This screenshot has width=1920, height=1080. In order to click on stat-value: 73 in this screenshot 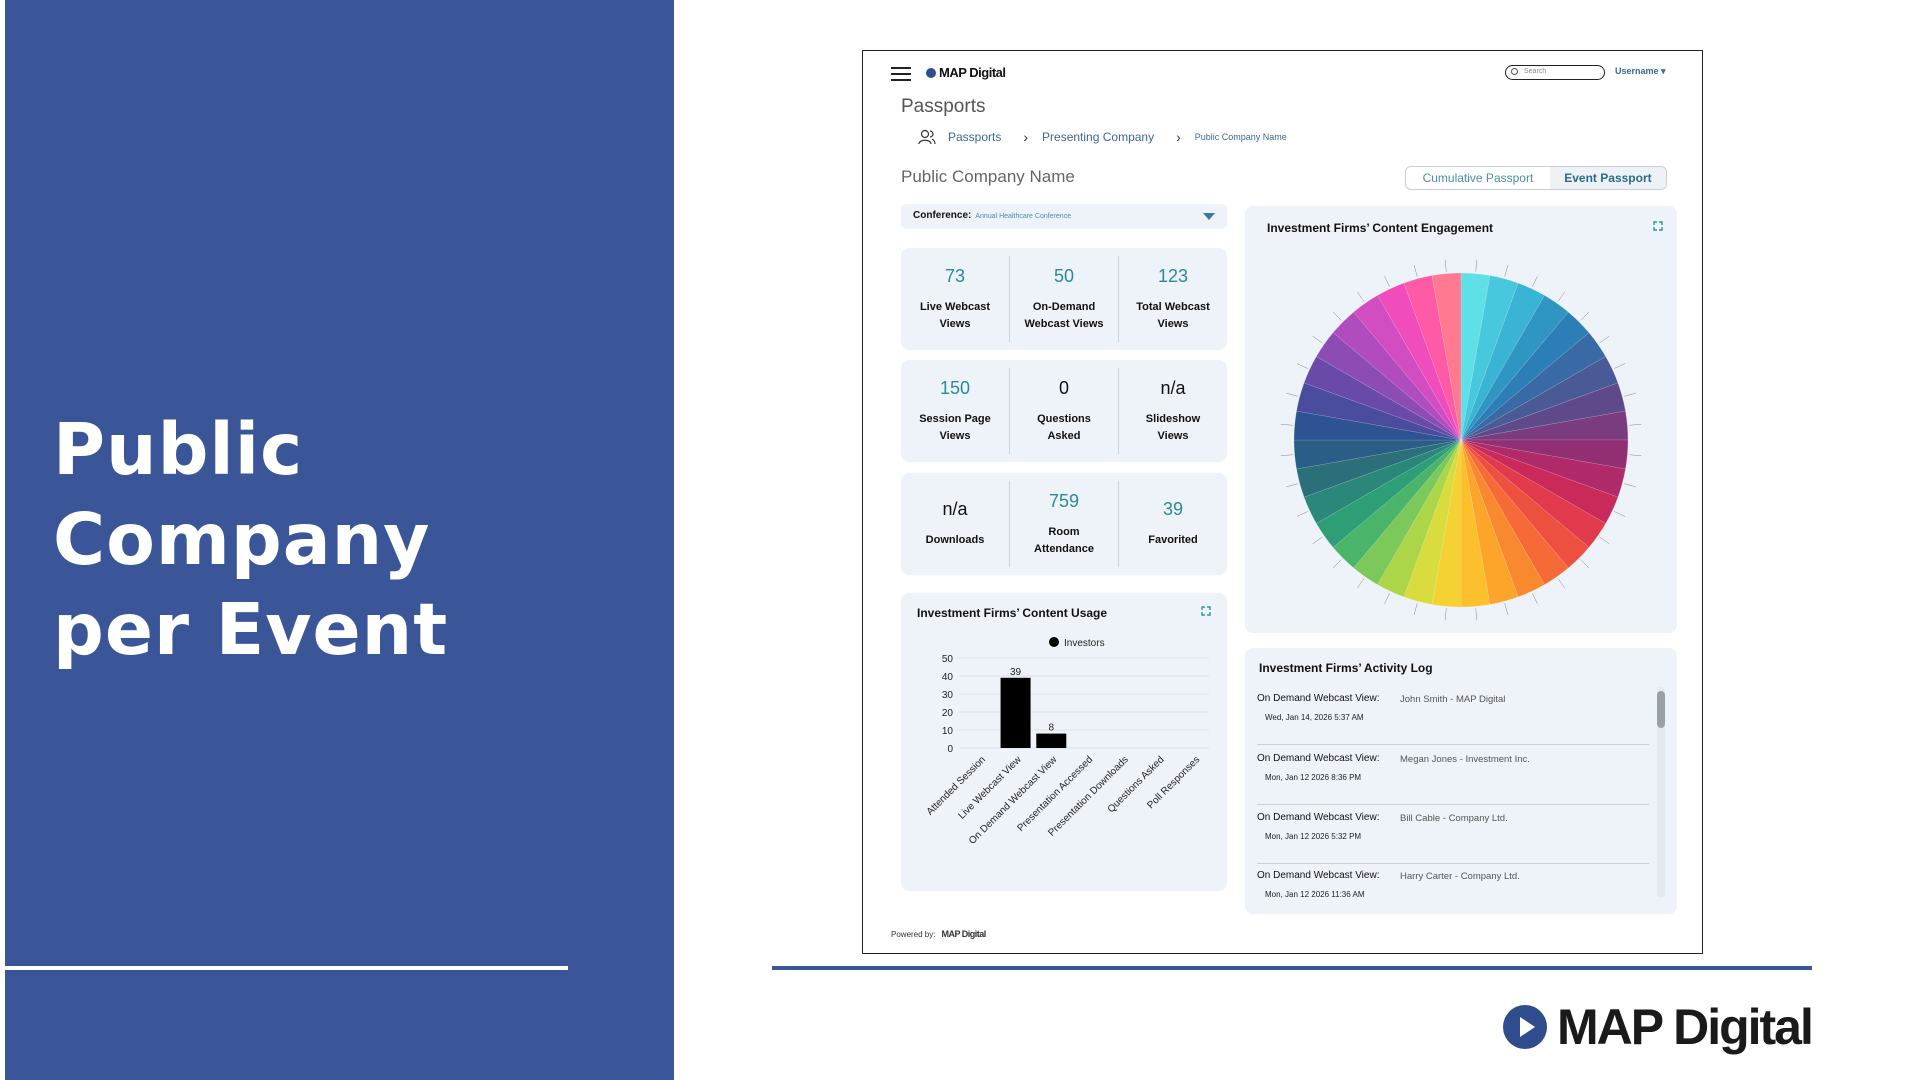, I will do `click(955, 275)`.